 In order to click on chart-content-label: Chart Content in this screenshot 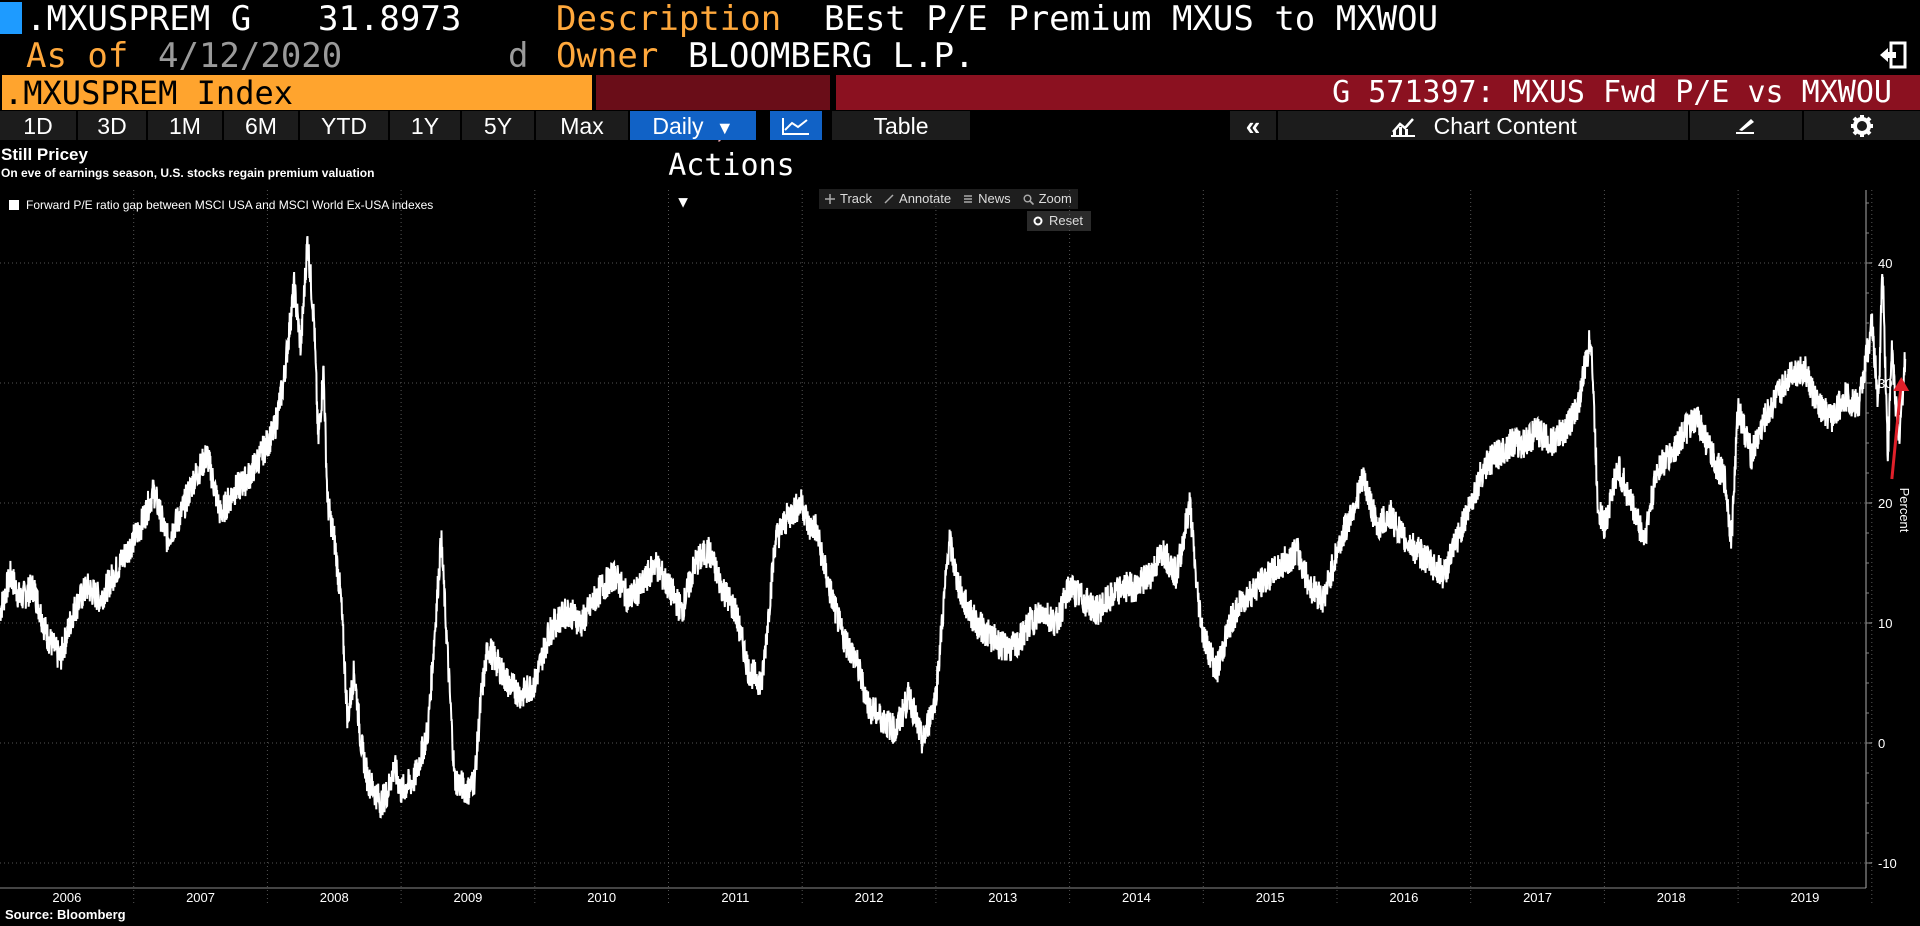, I will do `click(1505, 126)`.